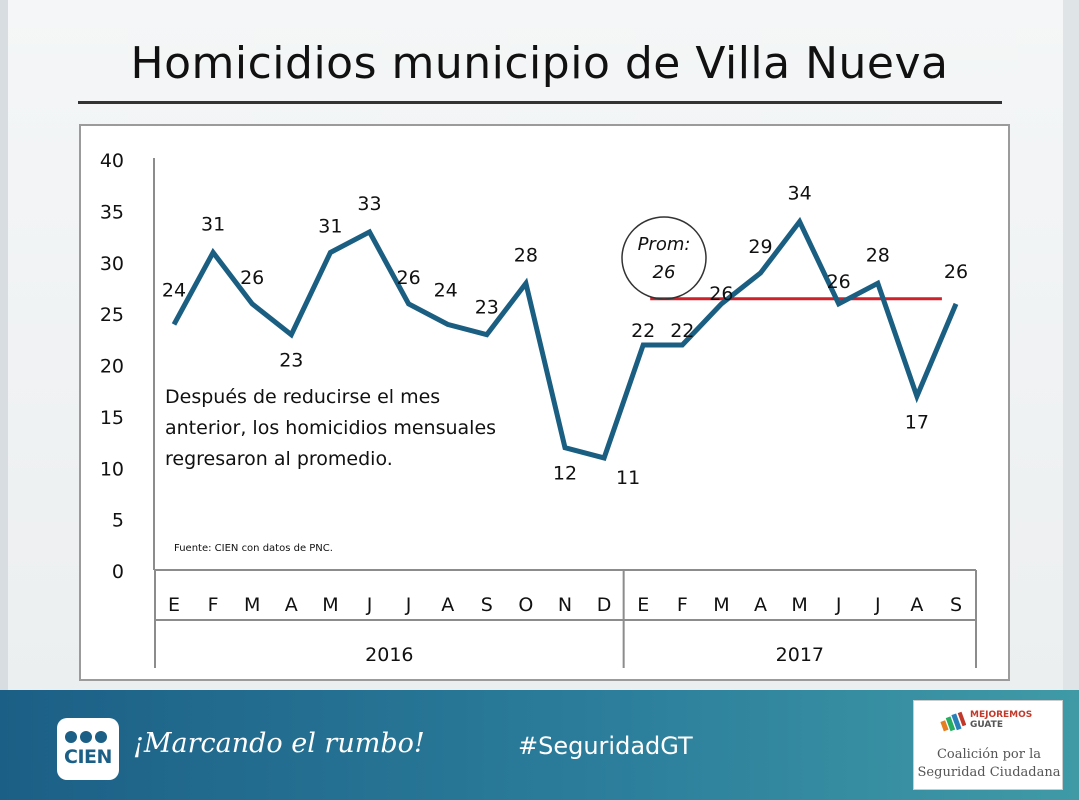  I want to click on y-tick-label: 5, so click(118, 521).